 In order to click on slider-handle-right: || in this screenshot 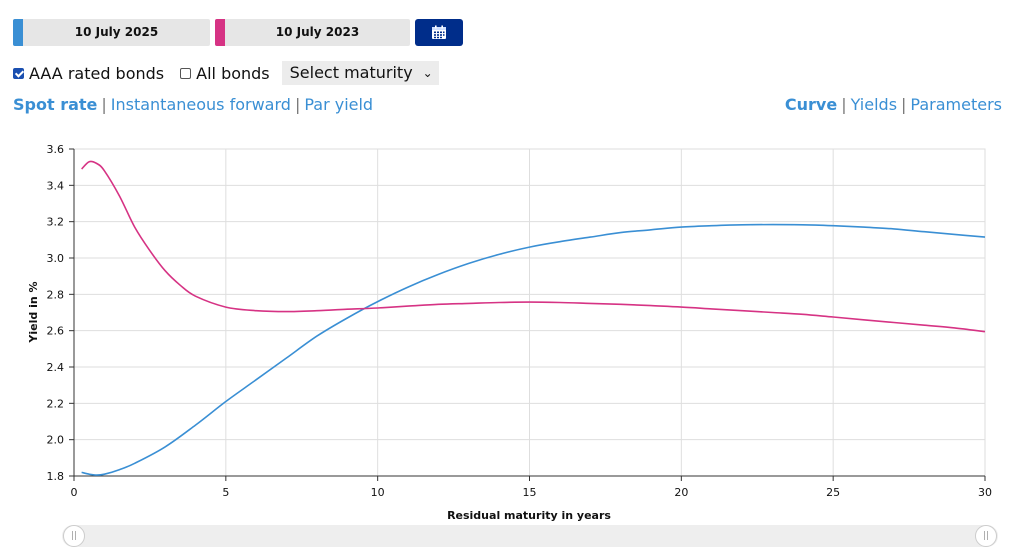, I will do `click(986, 536)`.